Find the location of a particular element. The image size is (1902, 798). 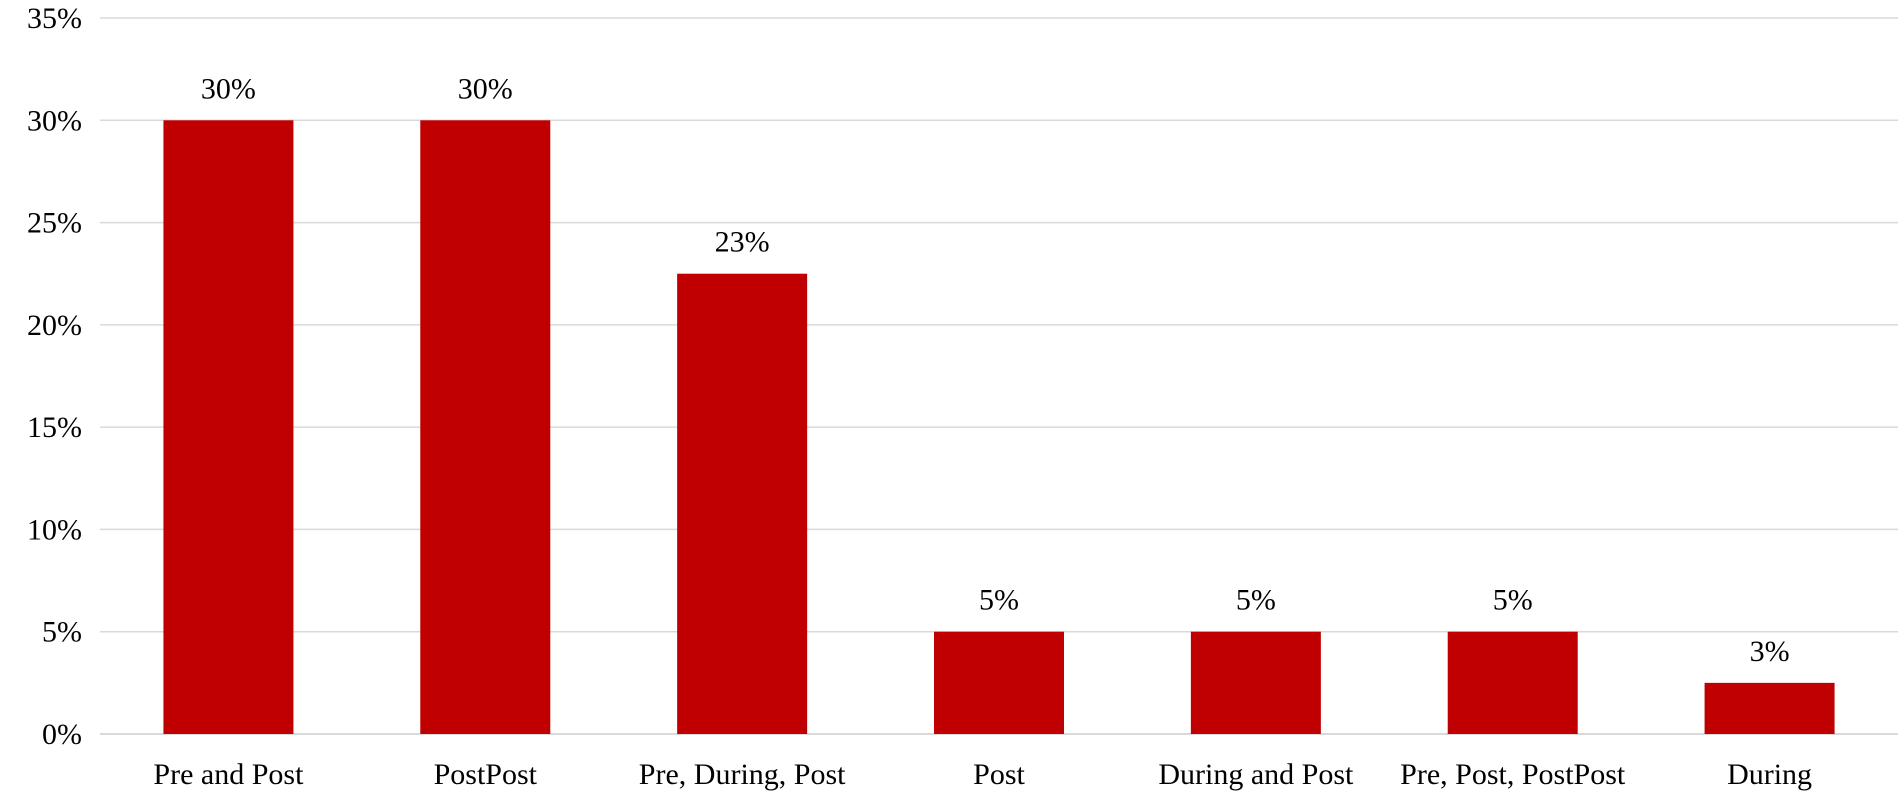

category-label: Pre and Post is located at coordinates (228, 774).